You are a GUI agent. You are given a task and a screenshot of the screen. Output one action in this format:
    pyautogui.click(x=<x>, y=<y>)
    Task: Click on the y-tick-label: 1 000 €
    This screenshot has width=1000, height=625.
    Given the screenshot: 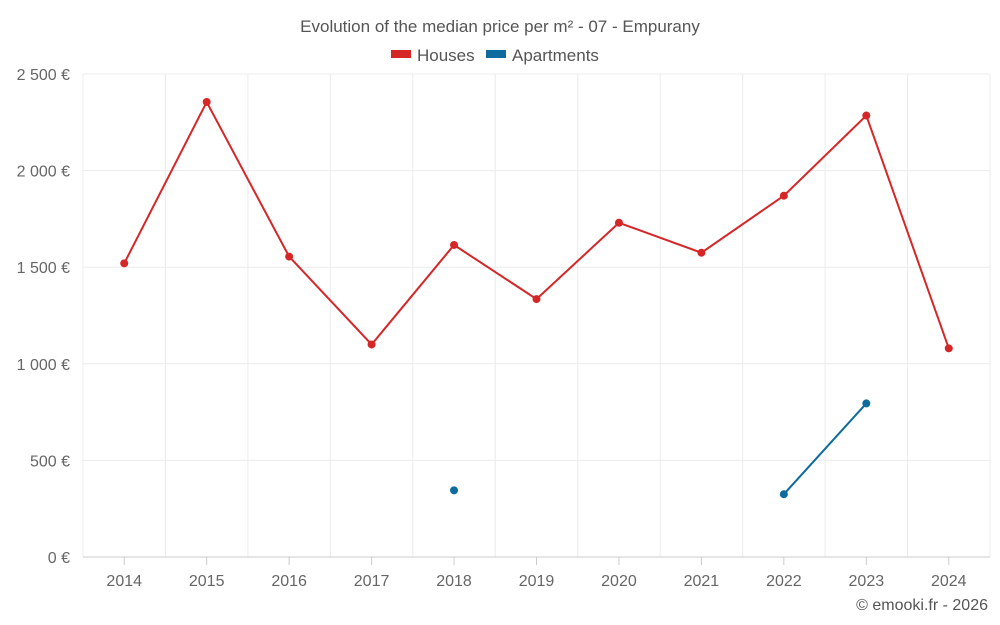 What is the action you would take?
    pyautogui.click(x=43, y=365)
    